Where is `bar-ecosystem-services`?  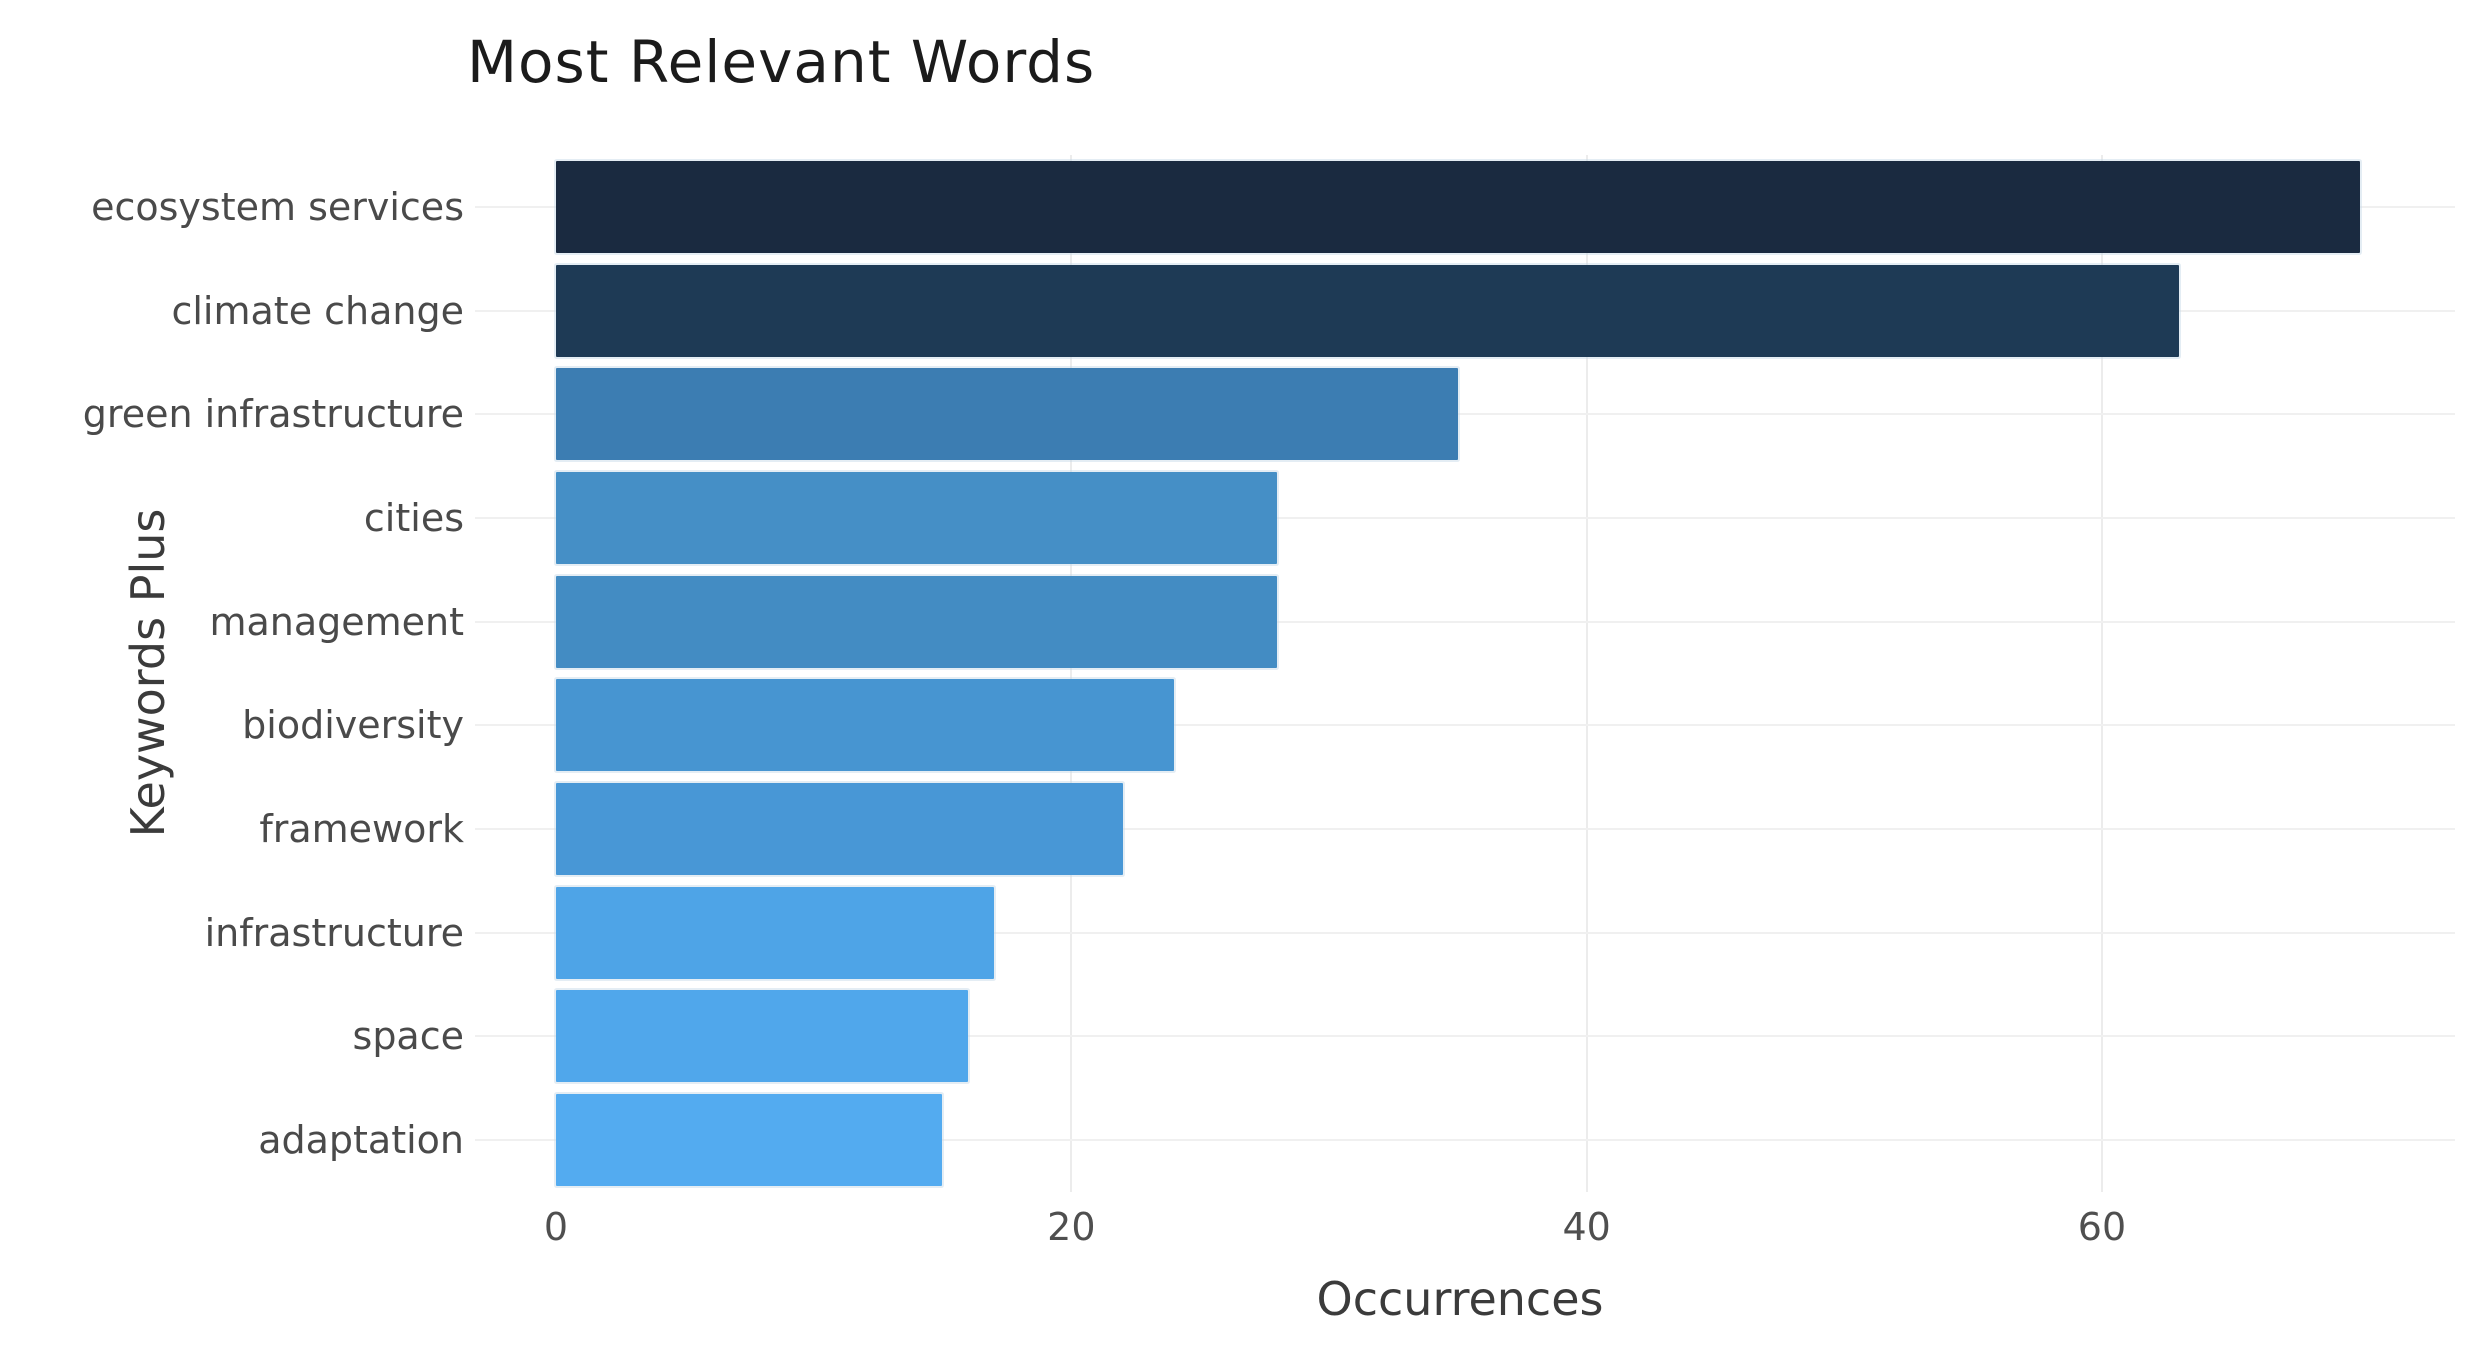
bar-ecosystem-services is located at coordinates (1458, 207).